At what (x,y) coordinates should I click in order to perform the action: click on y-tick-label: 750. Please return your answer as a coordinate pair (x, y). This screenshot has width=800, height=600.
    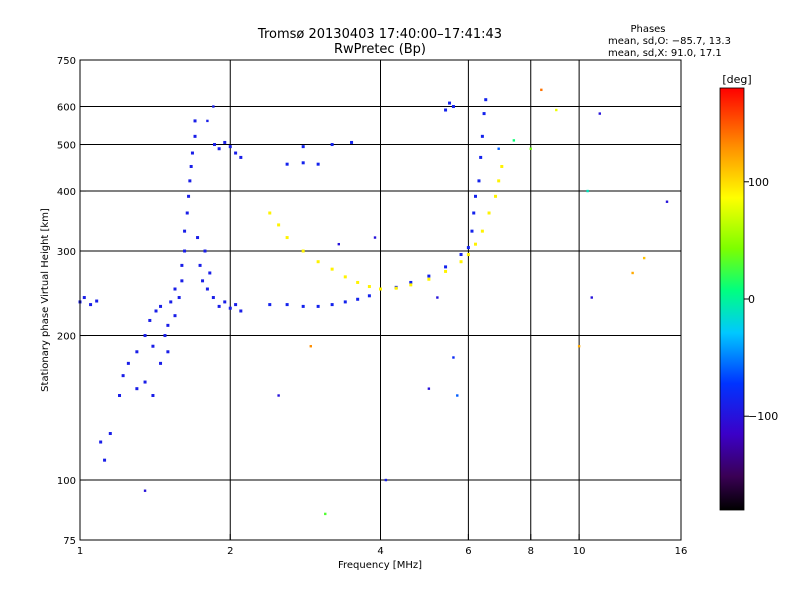
    Looking at the image, I should click on (66, 61).